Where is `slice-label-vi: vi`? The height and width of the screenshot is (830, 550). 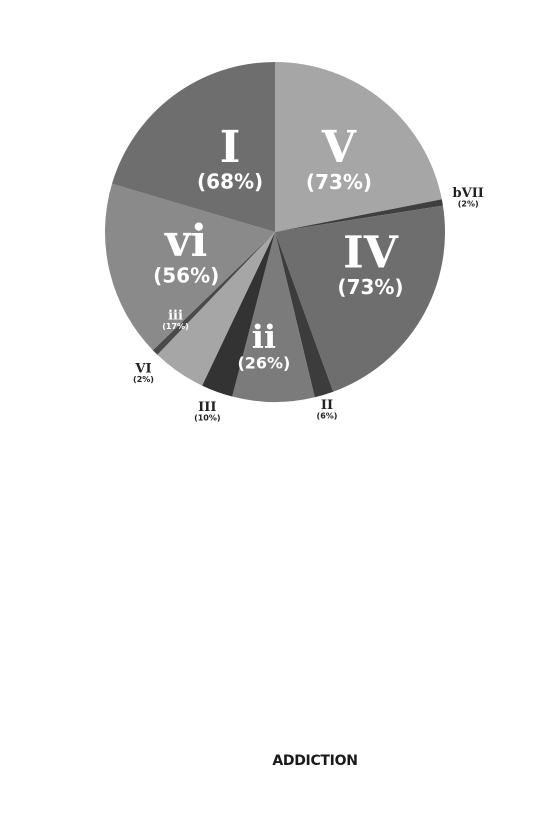 slice-label-vi: vi is located at coordinates (185, 241).